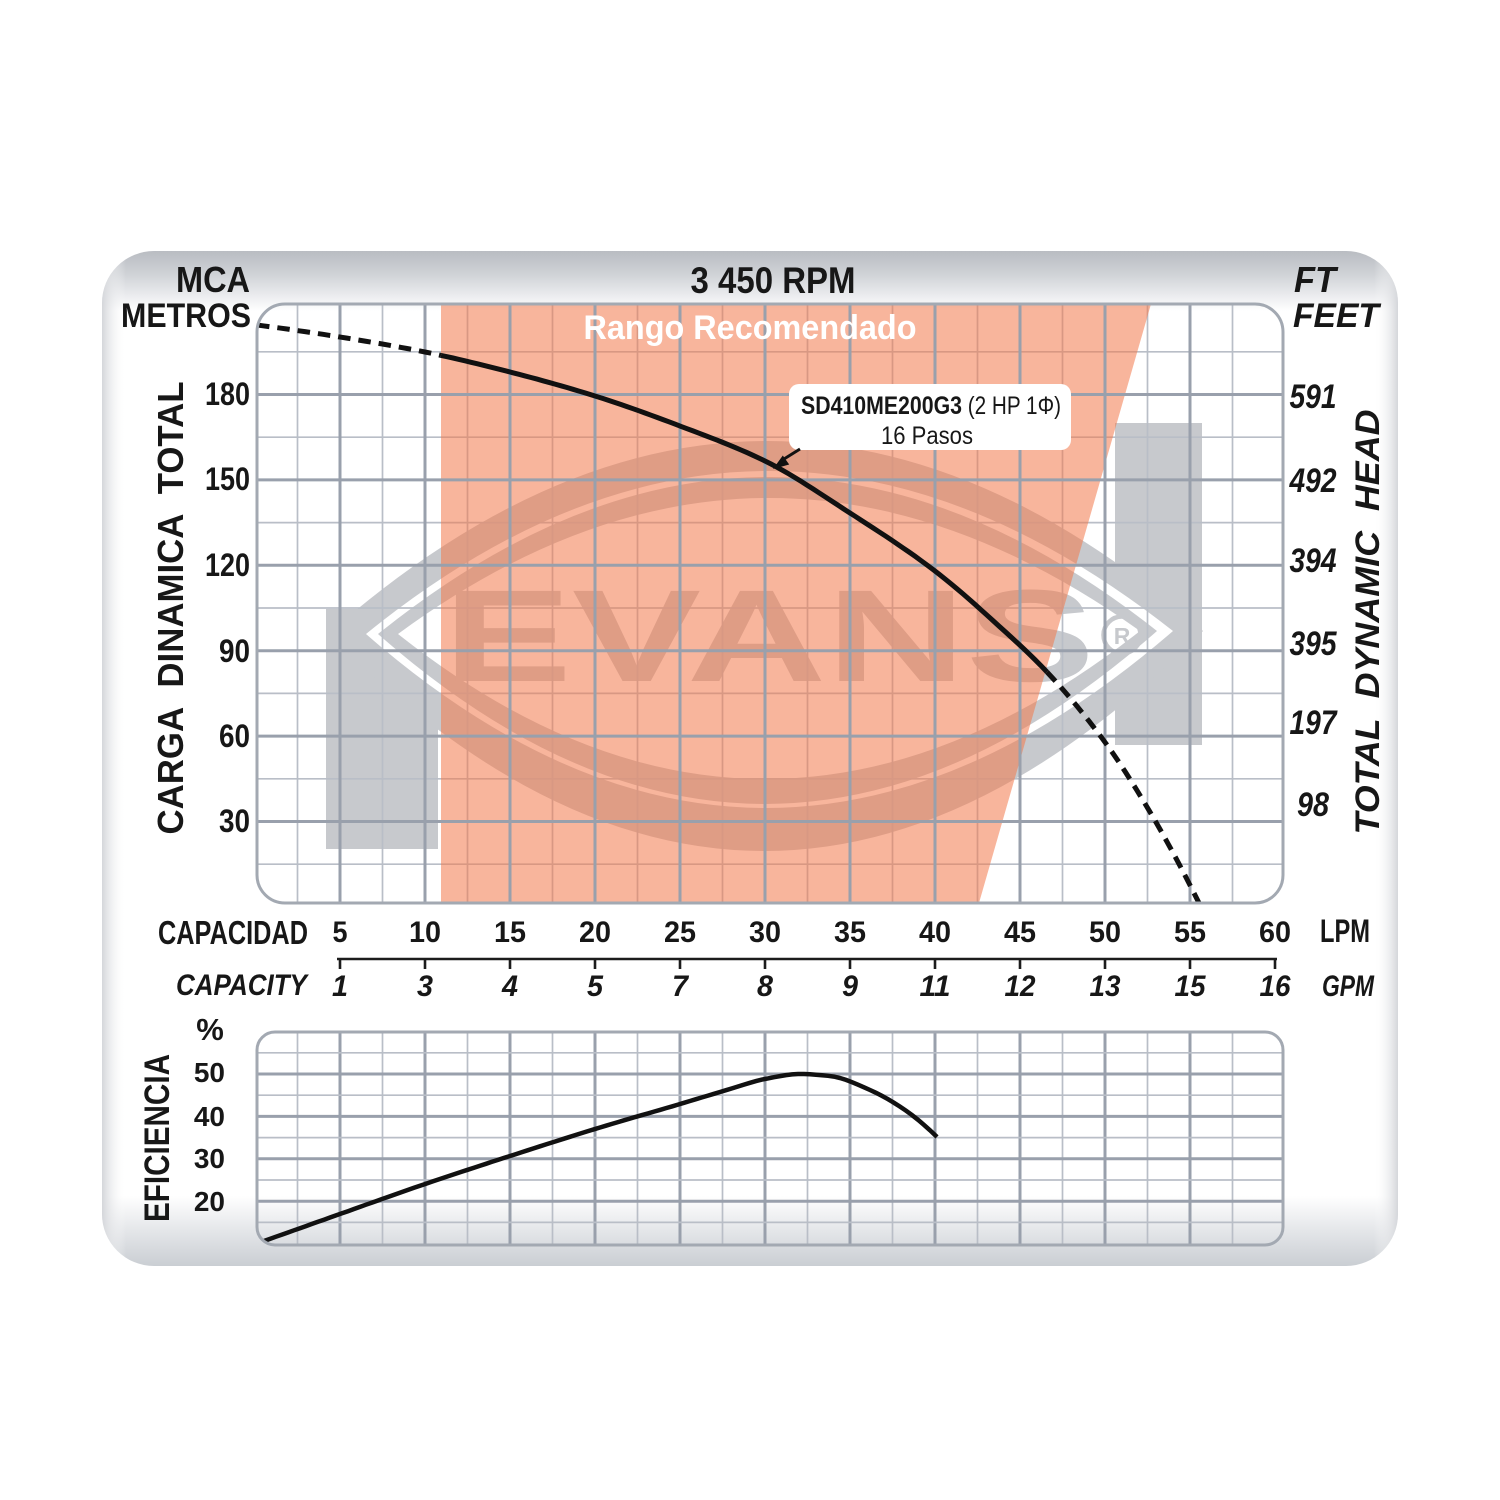 This screenshot has height=1500, width=1500. I want to click on svg-text: CAPACITY, so click(243, 985).